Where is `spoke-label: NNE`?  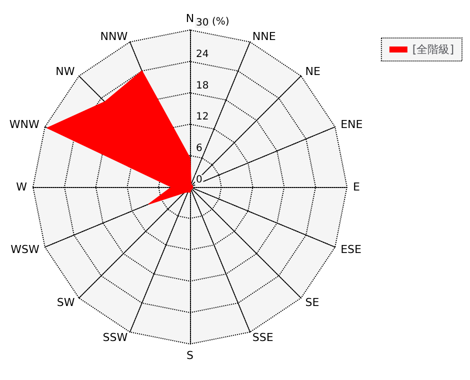 spoke-label: NNE is located at coordinates (264, 36).